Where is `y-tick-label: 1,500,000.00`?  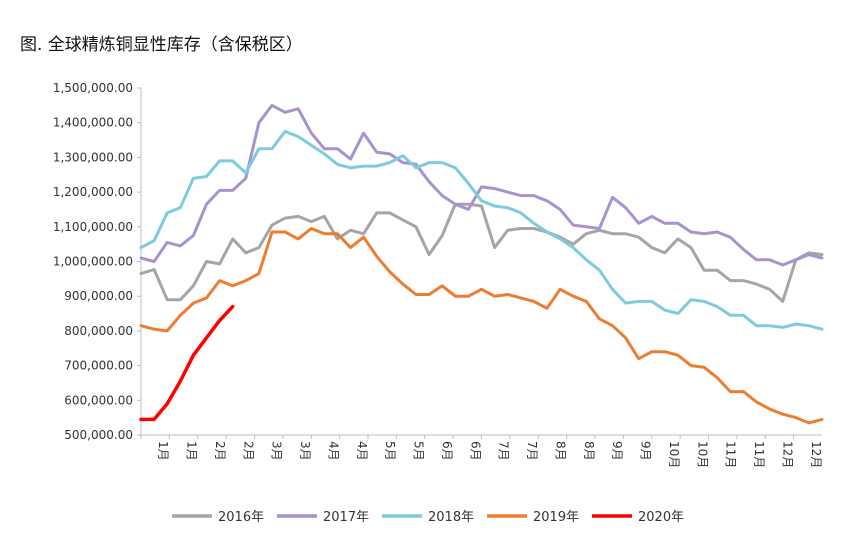
y-tick-label: 1,500,000.00 is located at coordinates (93, 88).